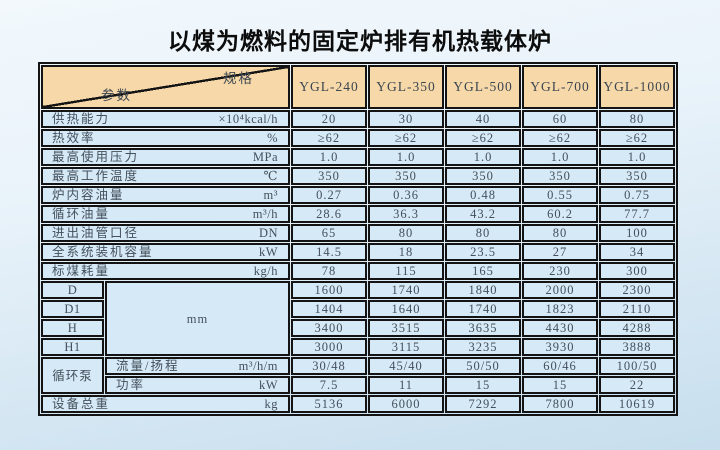  I want to click on param-name: 供热能力, so click(81, 119).